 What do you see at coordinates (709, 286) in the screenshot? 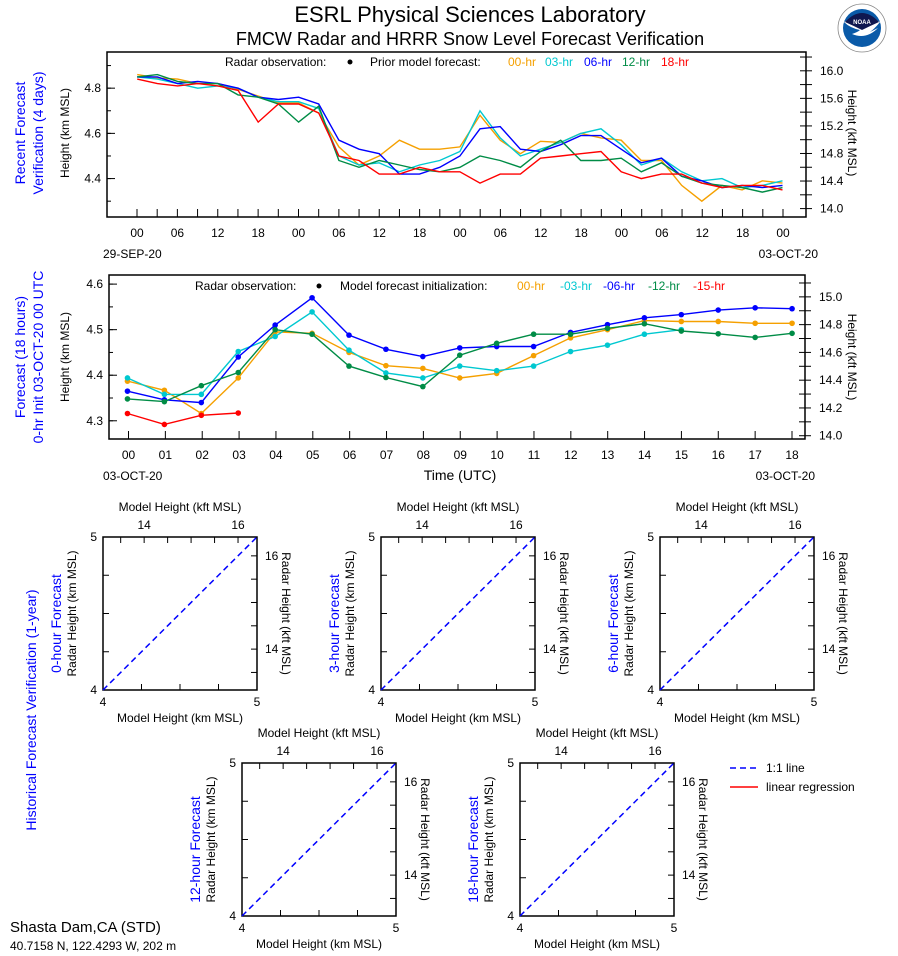
I see `mid-legend-15hr: -15-hr` at bounding box center [709, 286].